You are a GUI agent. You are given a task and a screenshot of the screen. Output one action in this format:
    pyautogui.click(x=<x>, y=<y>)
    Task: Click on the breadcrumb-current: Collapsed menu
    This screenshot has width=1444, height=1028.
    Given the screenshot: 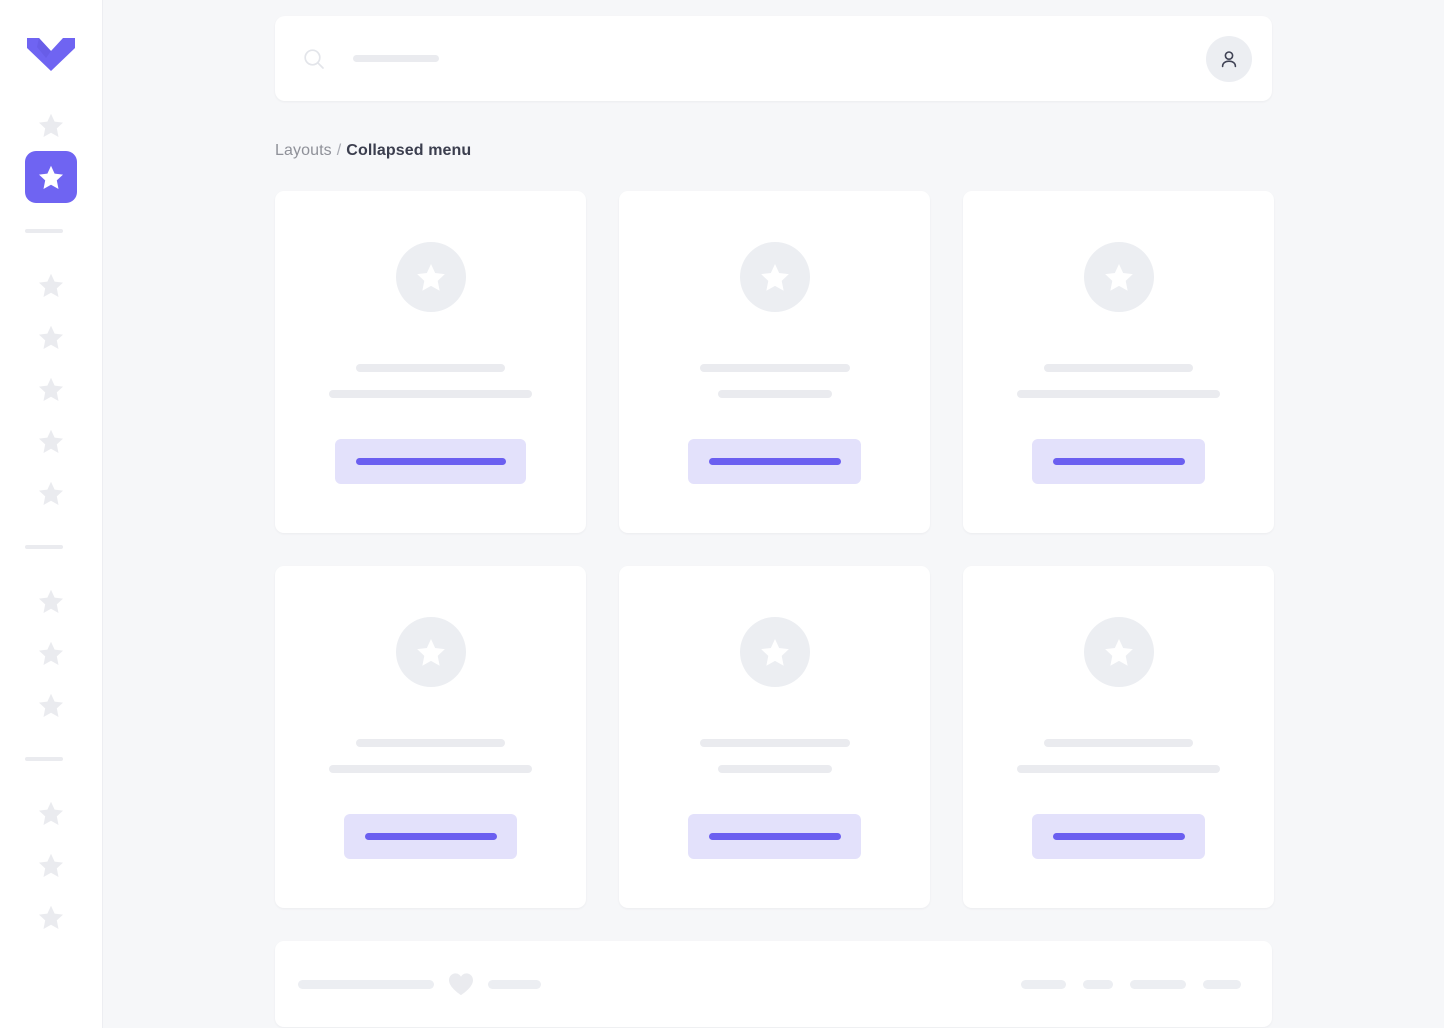 What is the action you would take?
    pyautogui.click(x=409, y=150)
    